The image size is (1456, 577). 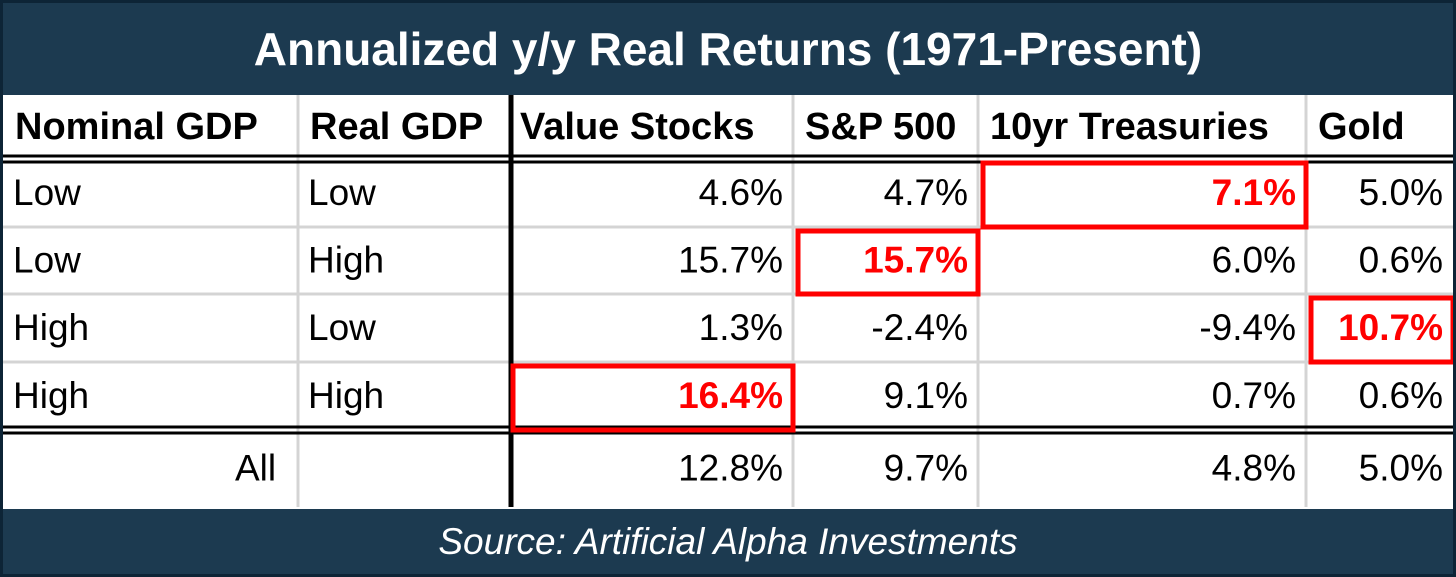 What do you see at coordinates (926, 395) in the screenshot?
I see `return-cell: 9.1%` at bounding box center [926, 395].